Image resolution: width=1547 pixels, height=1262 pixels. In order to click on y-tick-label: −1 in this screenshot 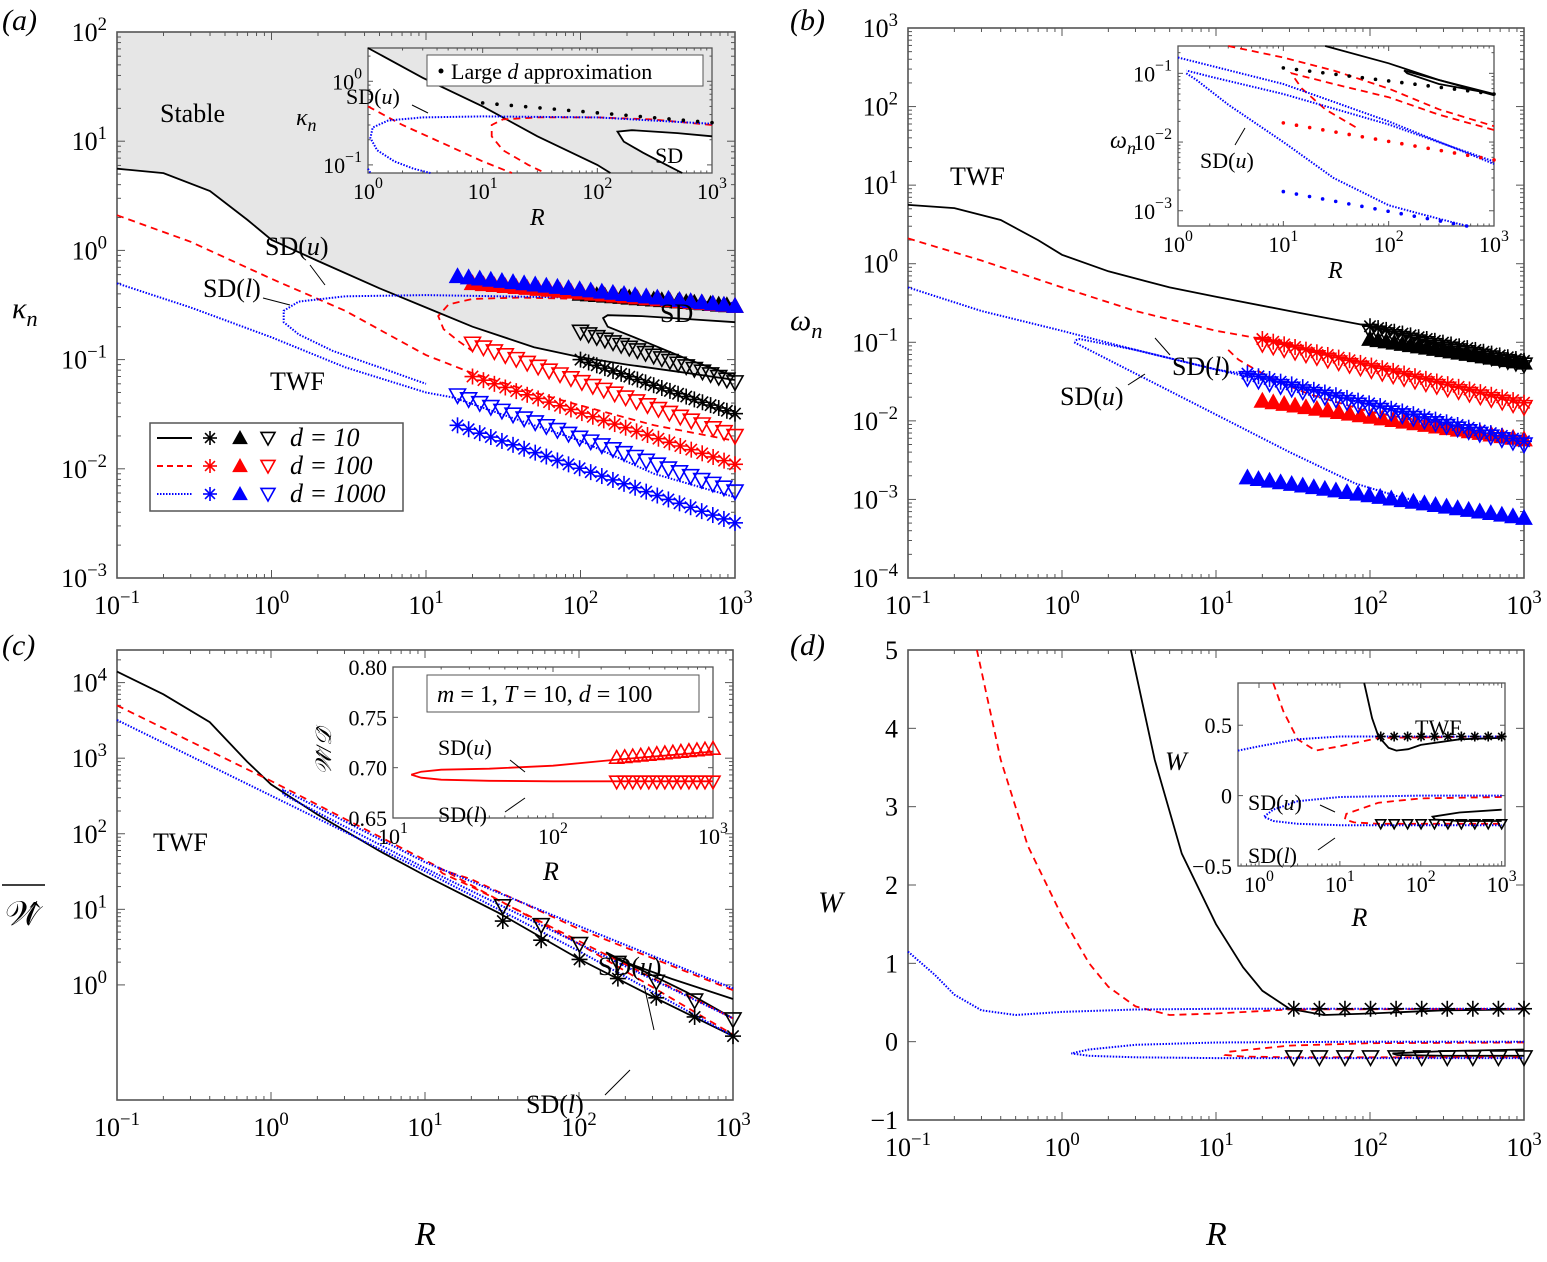, I will do `click(884, 1120)`.